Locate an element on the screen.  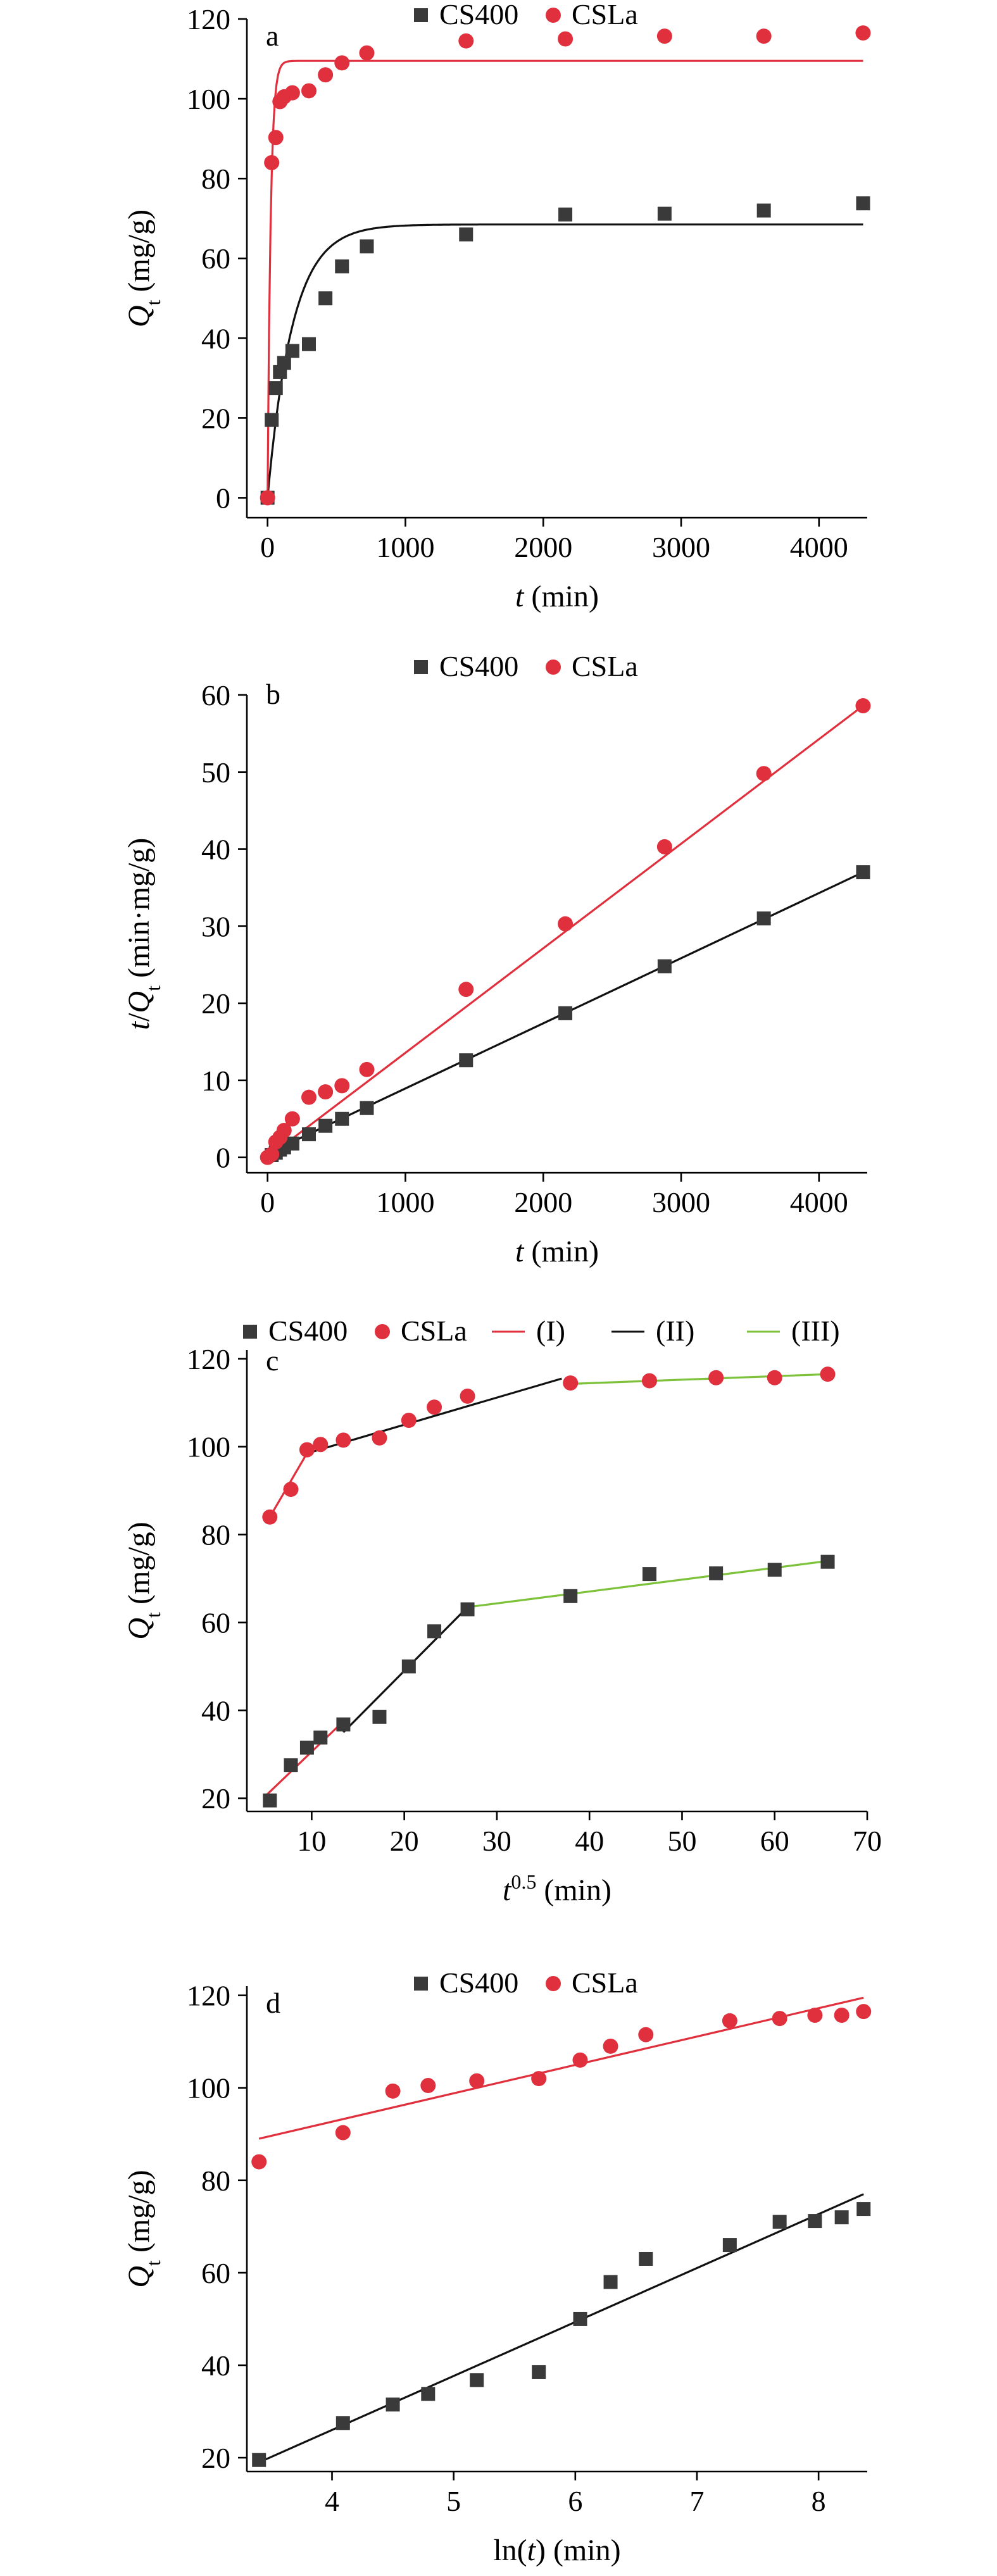
x-tick-label: 8 is located at coordinates (819, 2501).